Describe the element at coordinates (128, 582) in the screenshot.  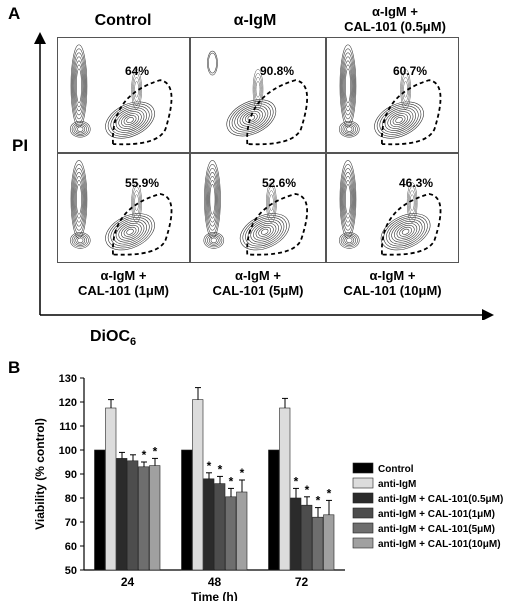
I see `x-tick-label: 24` at that location.